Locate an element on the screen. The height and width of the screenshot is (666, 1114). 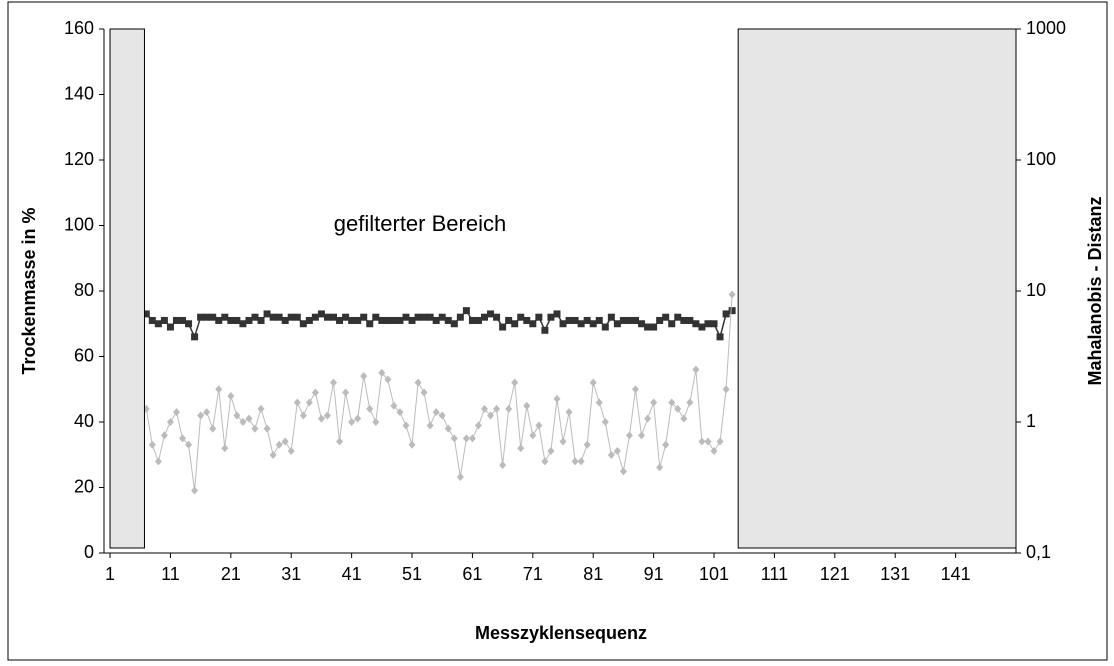
y-tick-label: 0 is located at coordinates (89, 552).